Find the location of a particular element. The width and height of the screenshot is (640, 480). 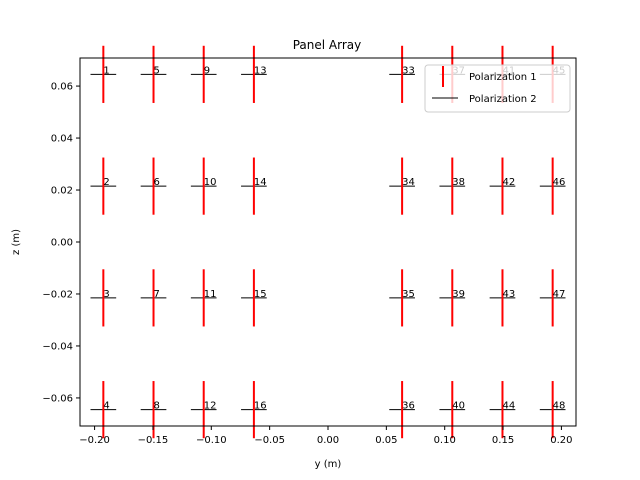

x-tick-label: −0.20 is located at coordinates (94, 440).